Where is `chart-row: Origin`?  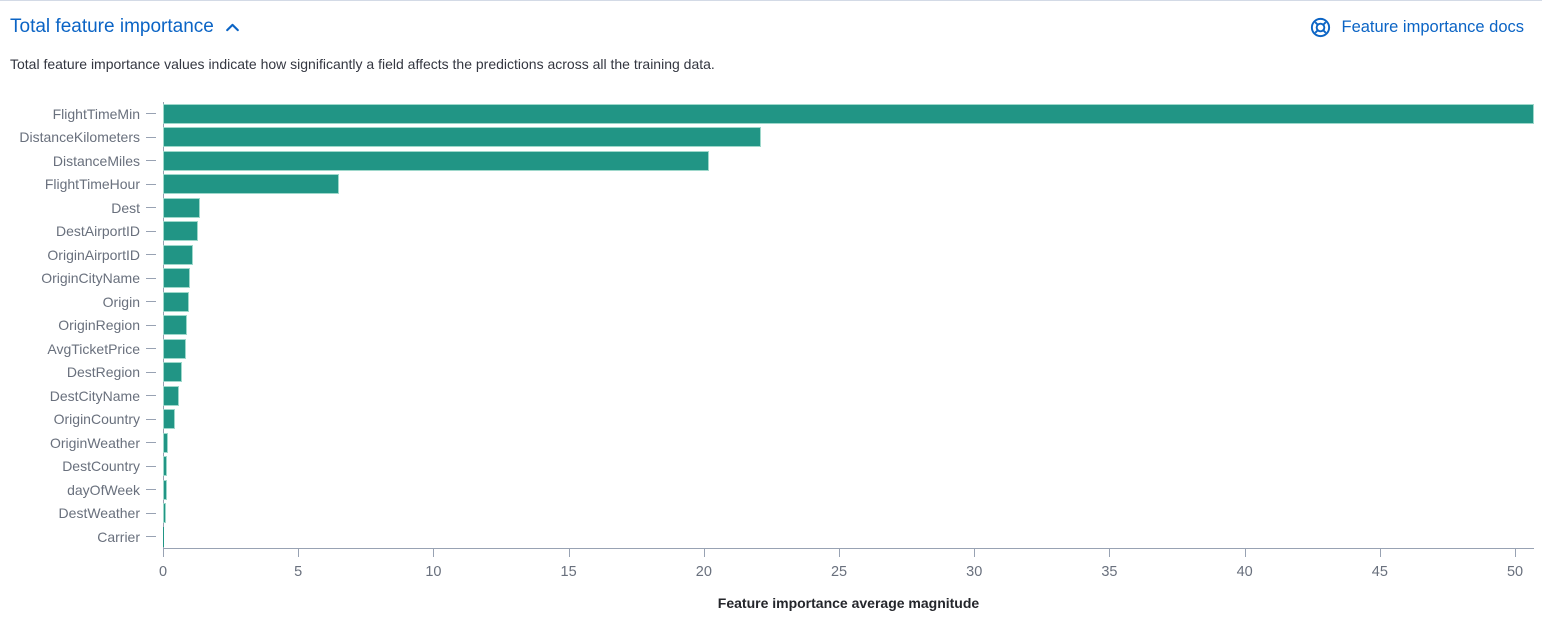
chart-row: Origin is located at coordinates (771, 302).